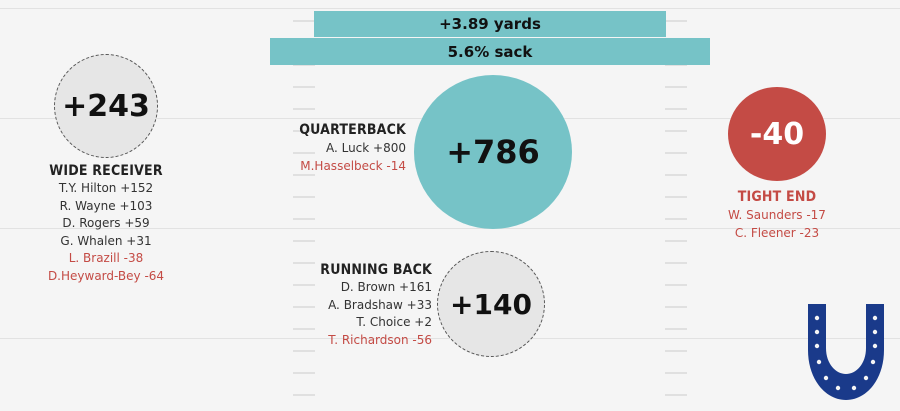  I want to click on player-stat: D. Rogers +59, so click(106, 223).